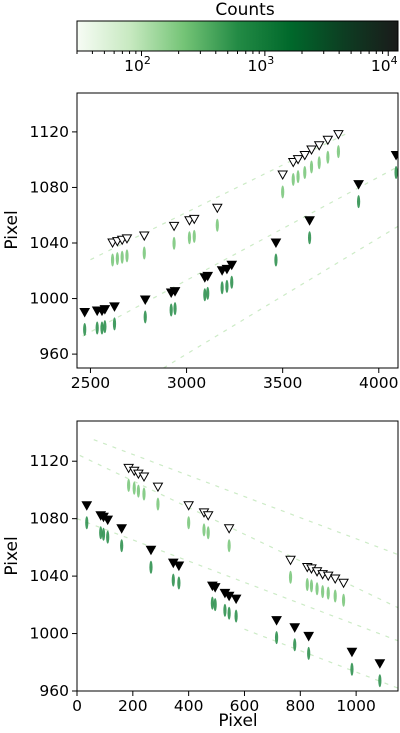 This screenshot has width=400, height=733. I want to click on colorbar-tick-label: 10⁴, so click(384, 64).